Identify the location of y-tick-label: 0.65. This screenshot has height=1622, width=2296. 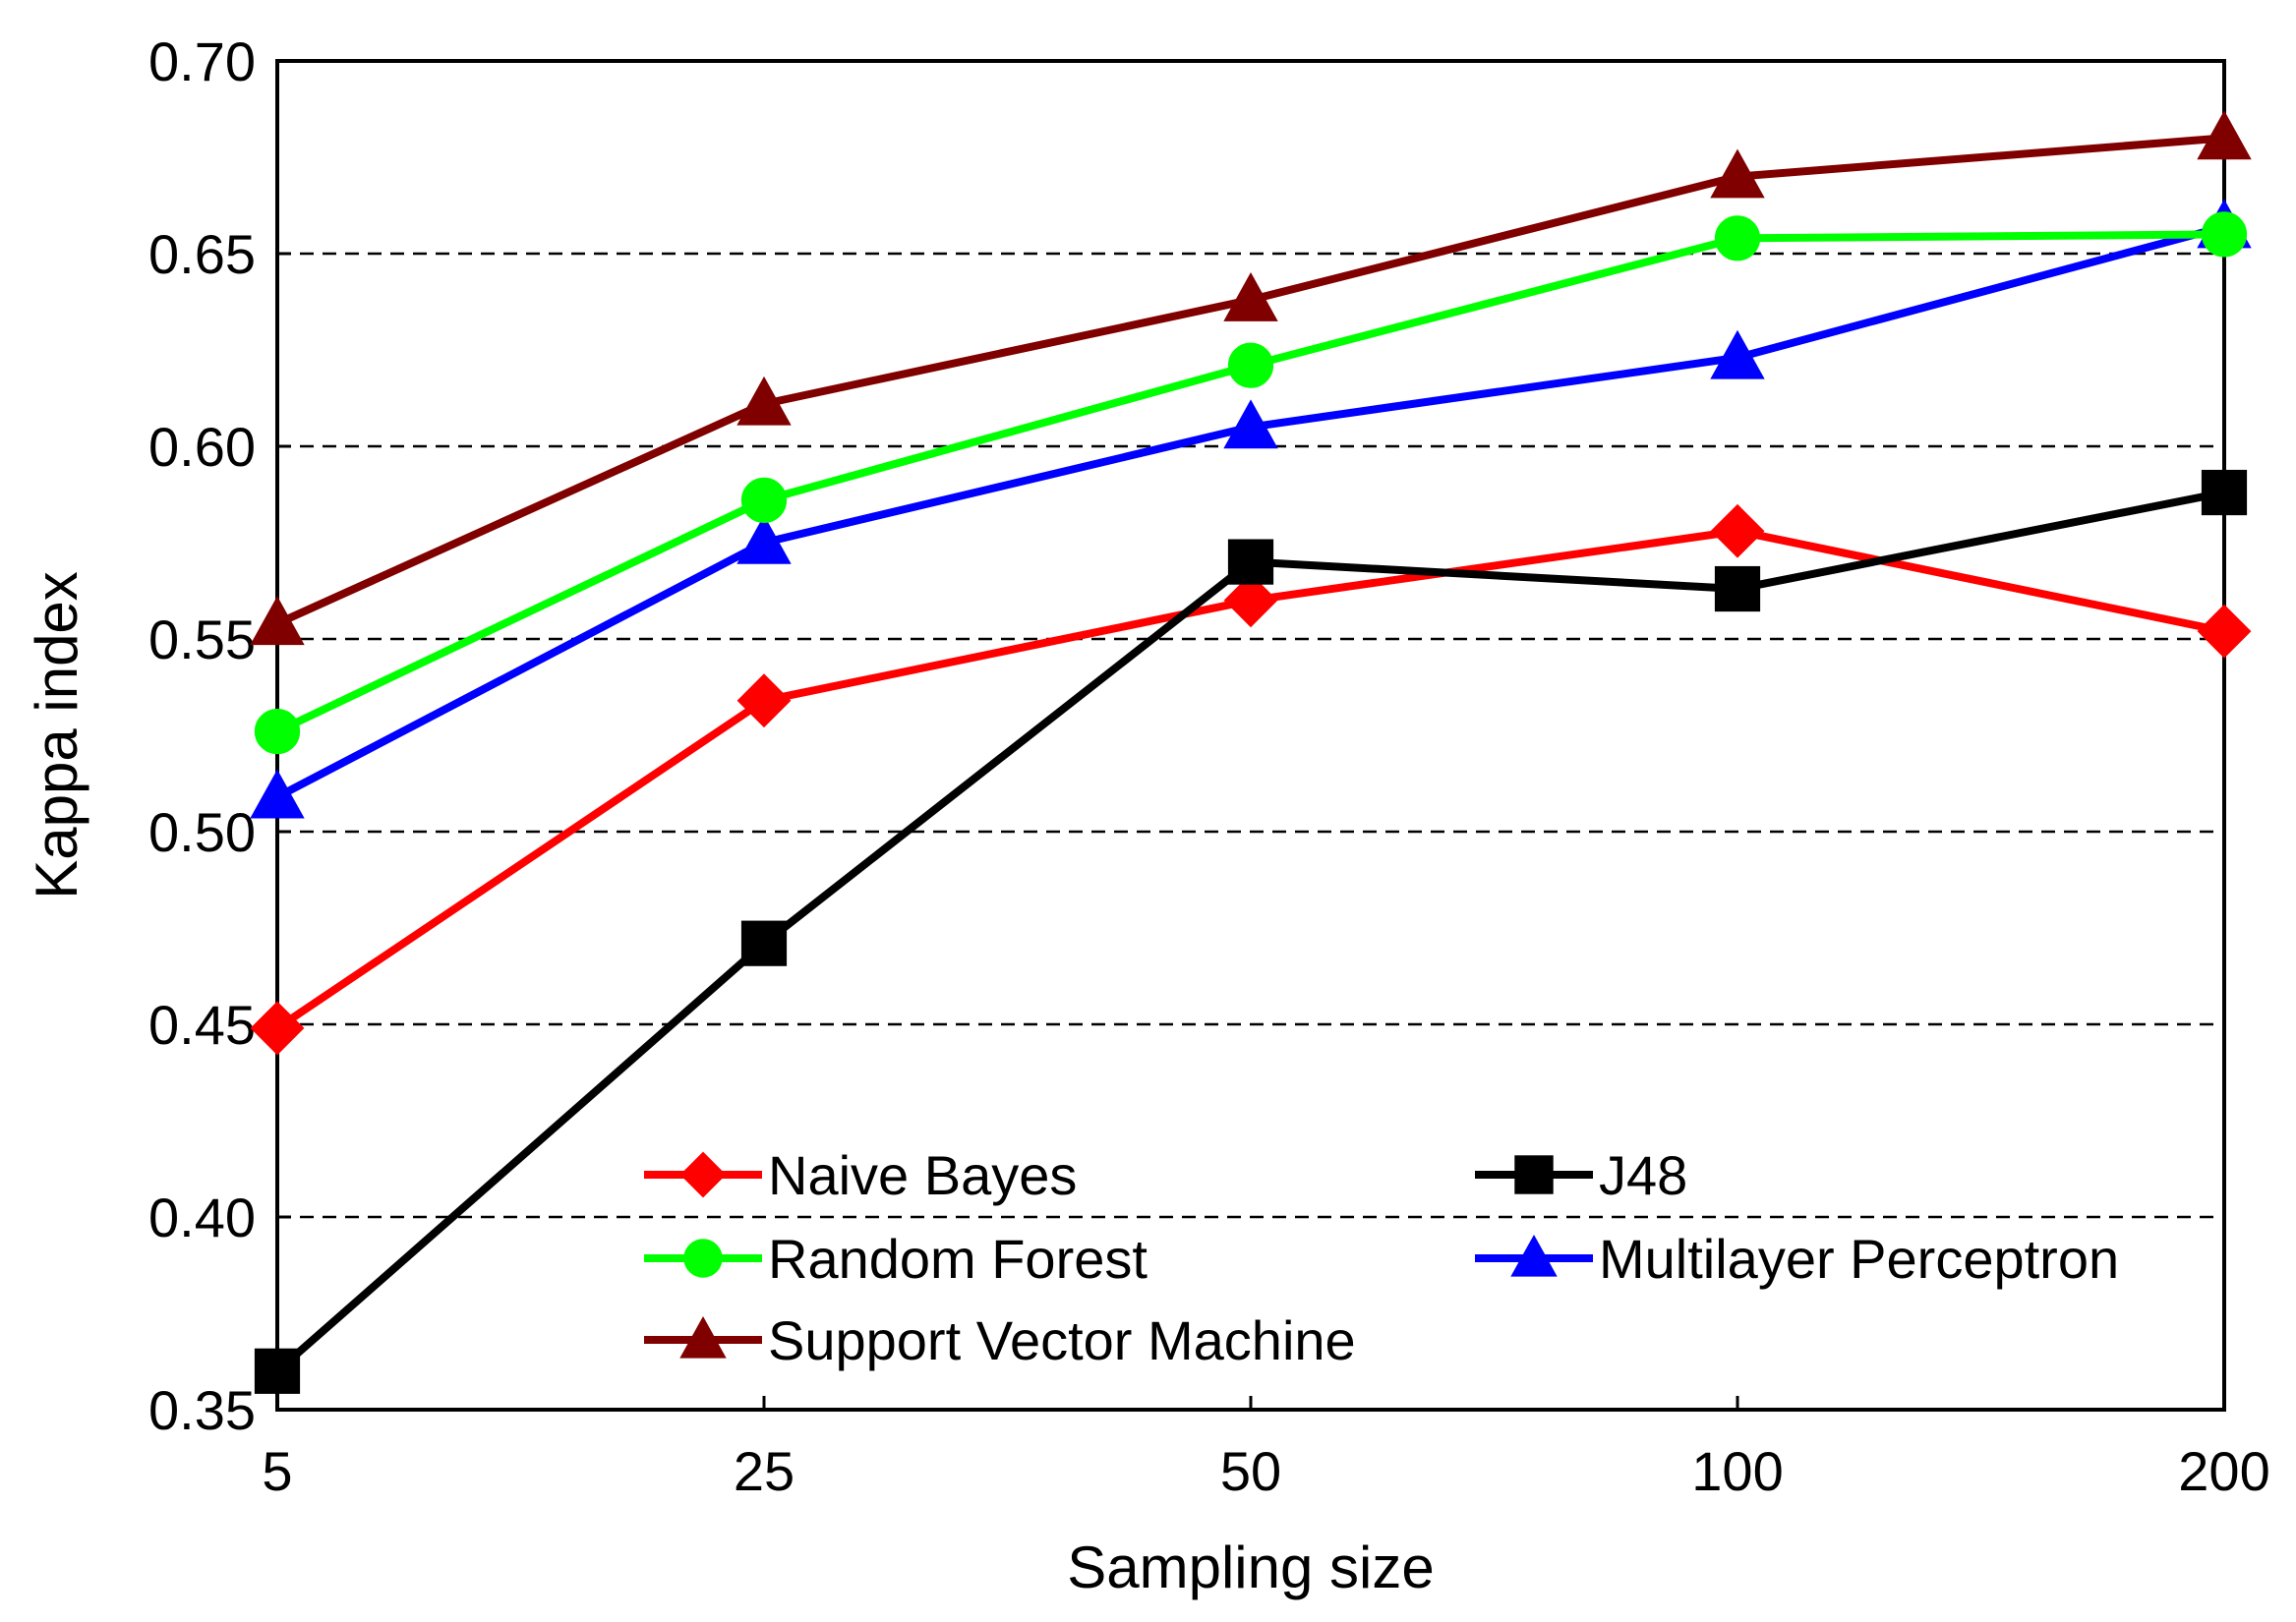
(202, 254).